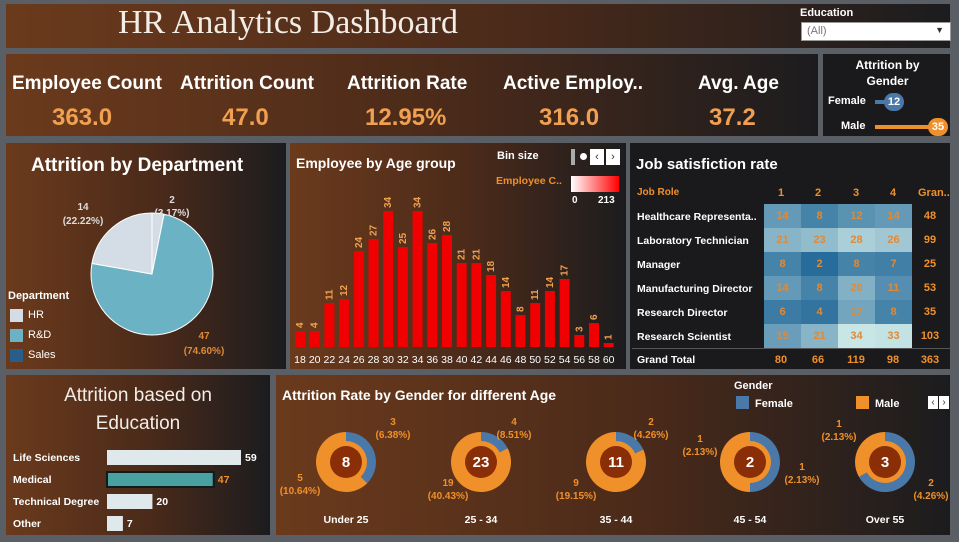 The image size is (959, 542). What do you see at coordinates (856, 240) in the screenshot?
I see `heatmap-cell: 28` at bounding box center [856, 240].